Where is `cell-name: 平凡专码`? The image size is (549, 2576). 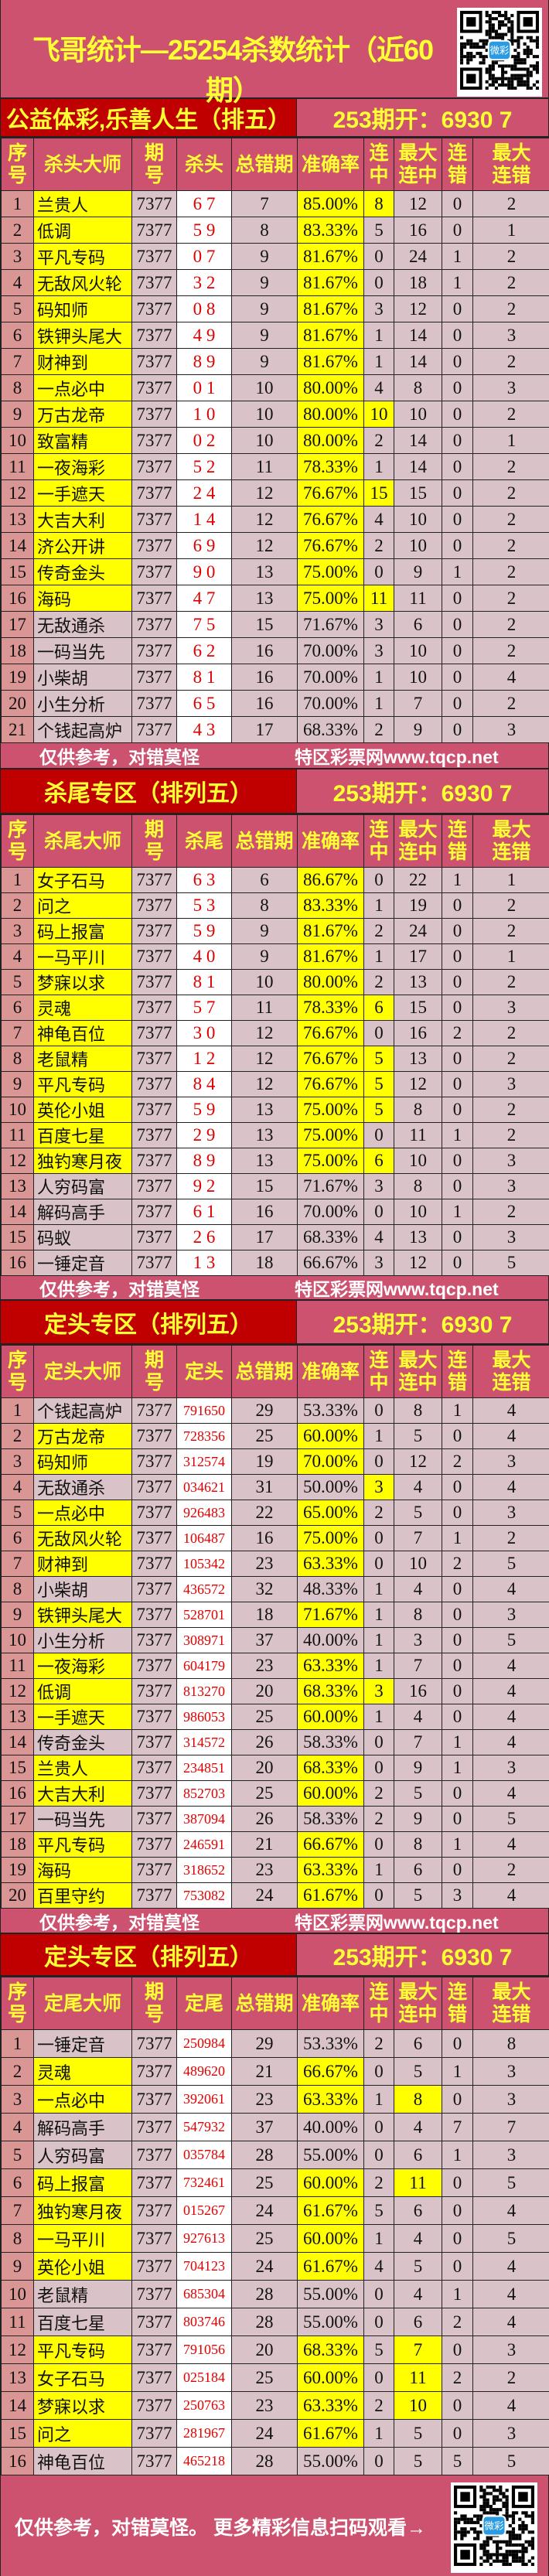 cell-name: 平凡专码 is located at coordinates (83, 1845).